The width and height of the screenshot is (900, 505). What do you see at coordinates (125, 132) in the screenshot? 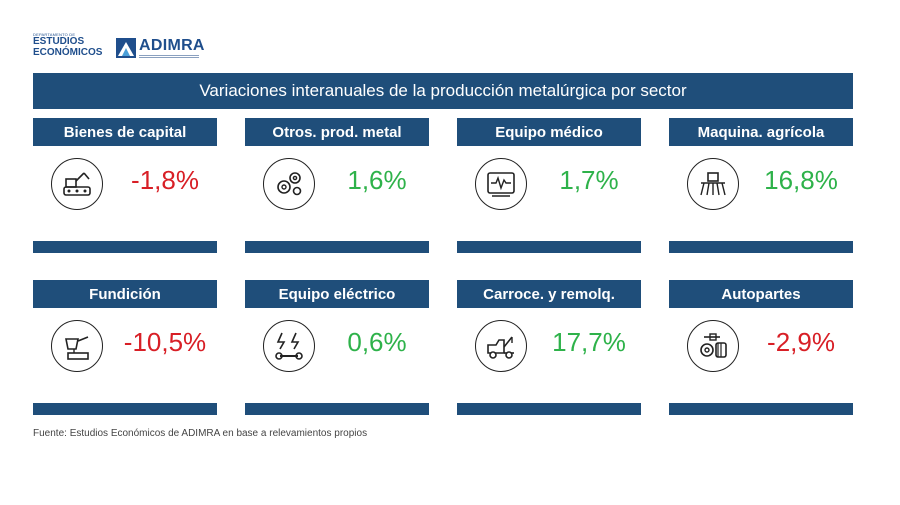
I see `sector-name: Bienes de capital` at bounding box center [125, 132].